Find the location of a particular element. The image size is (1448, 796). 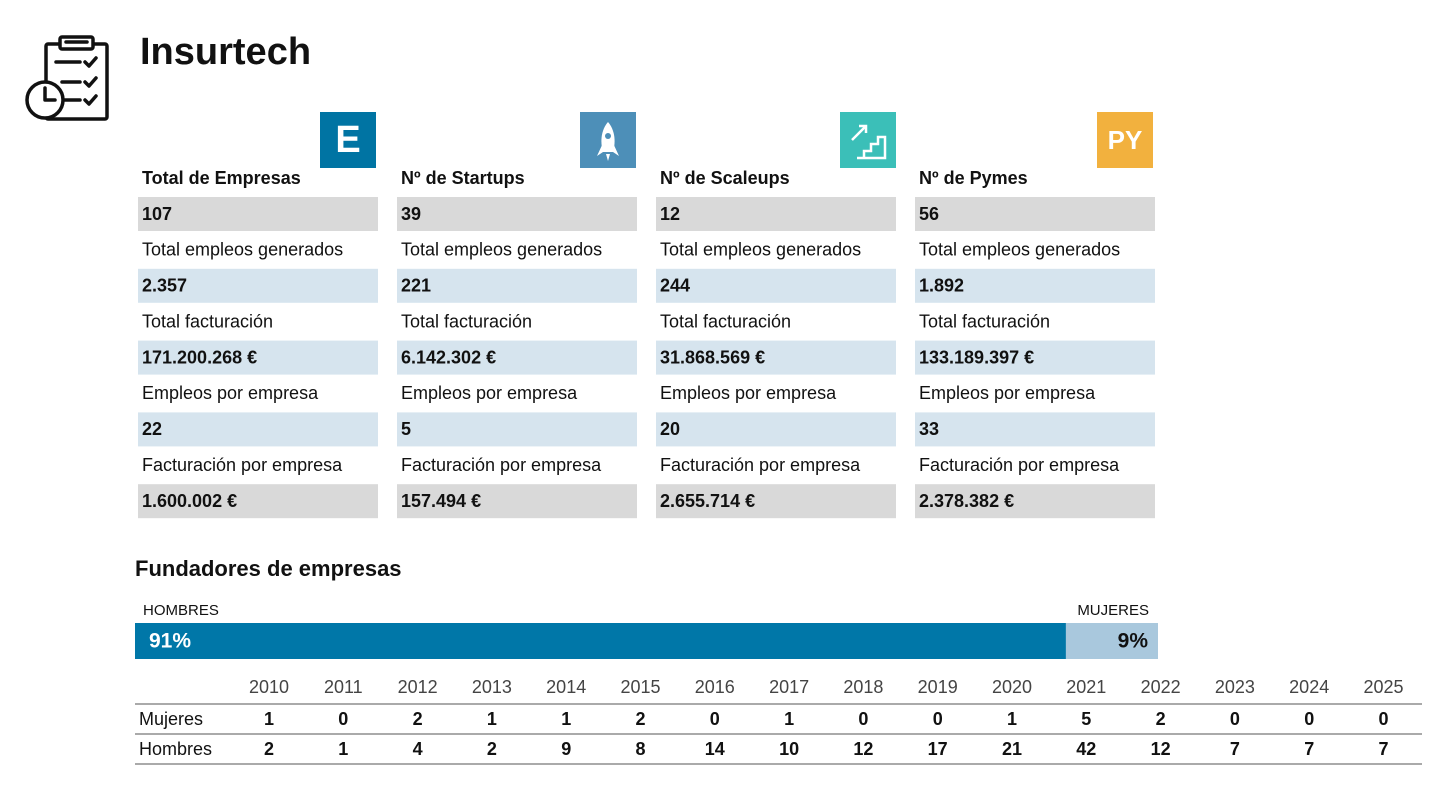

year-header: 2017 is located at coordinates (789, 687).